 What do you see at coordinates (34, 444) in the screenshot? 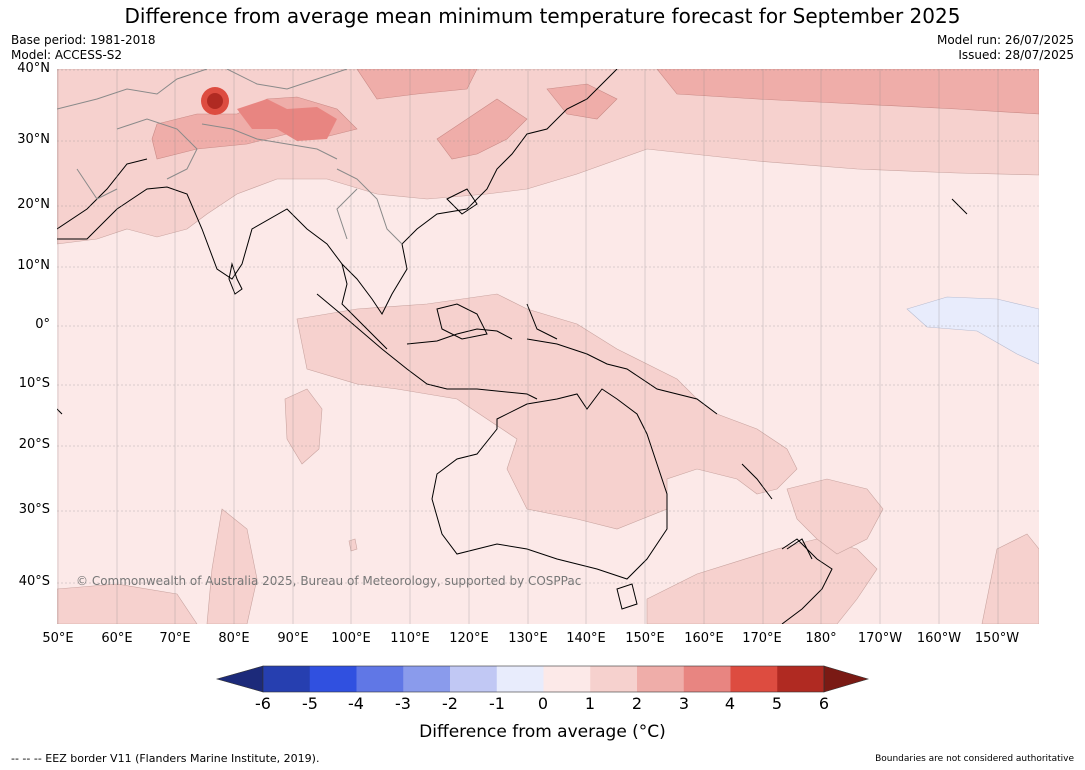
I see `lat-label: 20°S` at bounding box center [34, 444].